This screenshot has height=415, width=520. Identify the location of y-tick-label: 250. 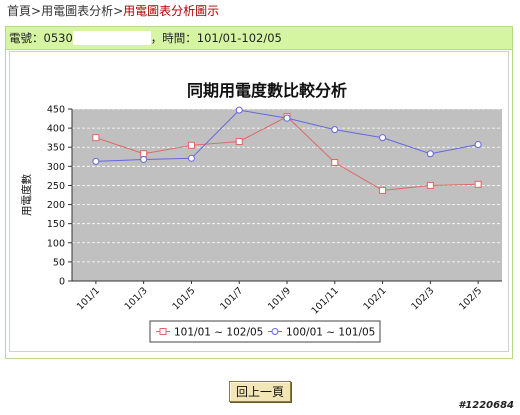
(56, 186).